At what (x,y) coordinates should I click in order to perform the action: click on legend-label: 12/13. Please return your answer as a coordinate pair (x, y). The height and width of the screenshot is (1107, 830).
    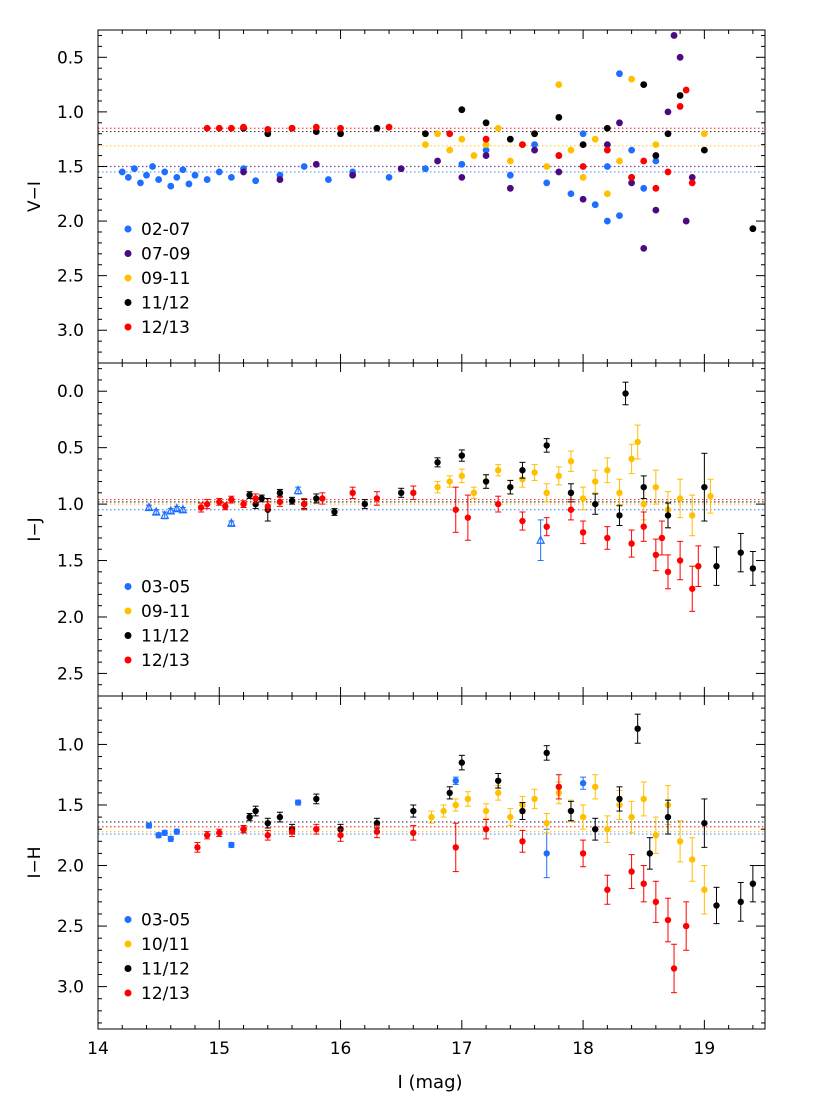
    Looking at the image, I should click on (165, 994).